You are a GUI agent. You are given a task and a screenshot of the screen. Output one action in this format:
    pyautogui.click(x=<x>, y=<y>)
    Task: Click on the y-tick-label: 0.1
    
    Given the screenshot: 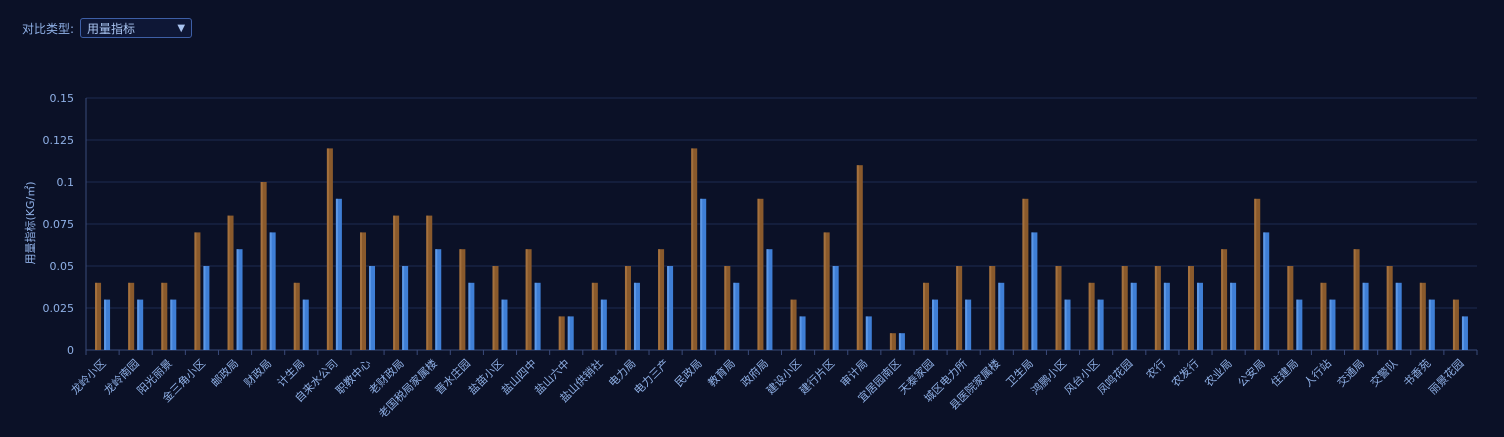 What is the action you would take?
    pyautogui.click(x=66, y=182)
    